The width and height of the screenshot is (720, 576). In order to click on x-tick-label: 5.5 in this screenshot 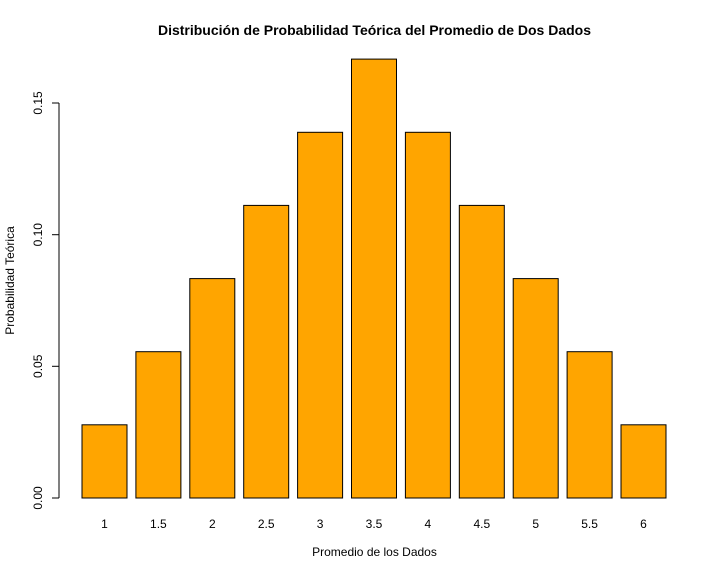, I will do `click(589, 524)`.